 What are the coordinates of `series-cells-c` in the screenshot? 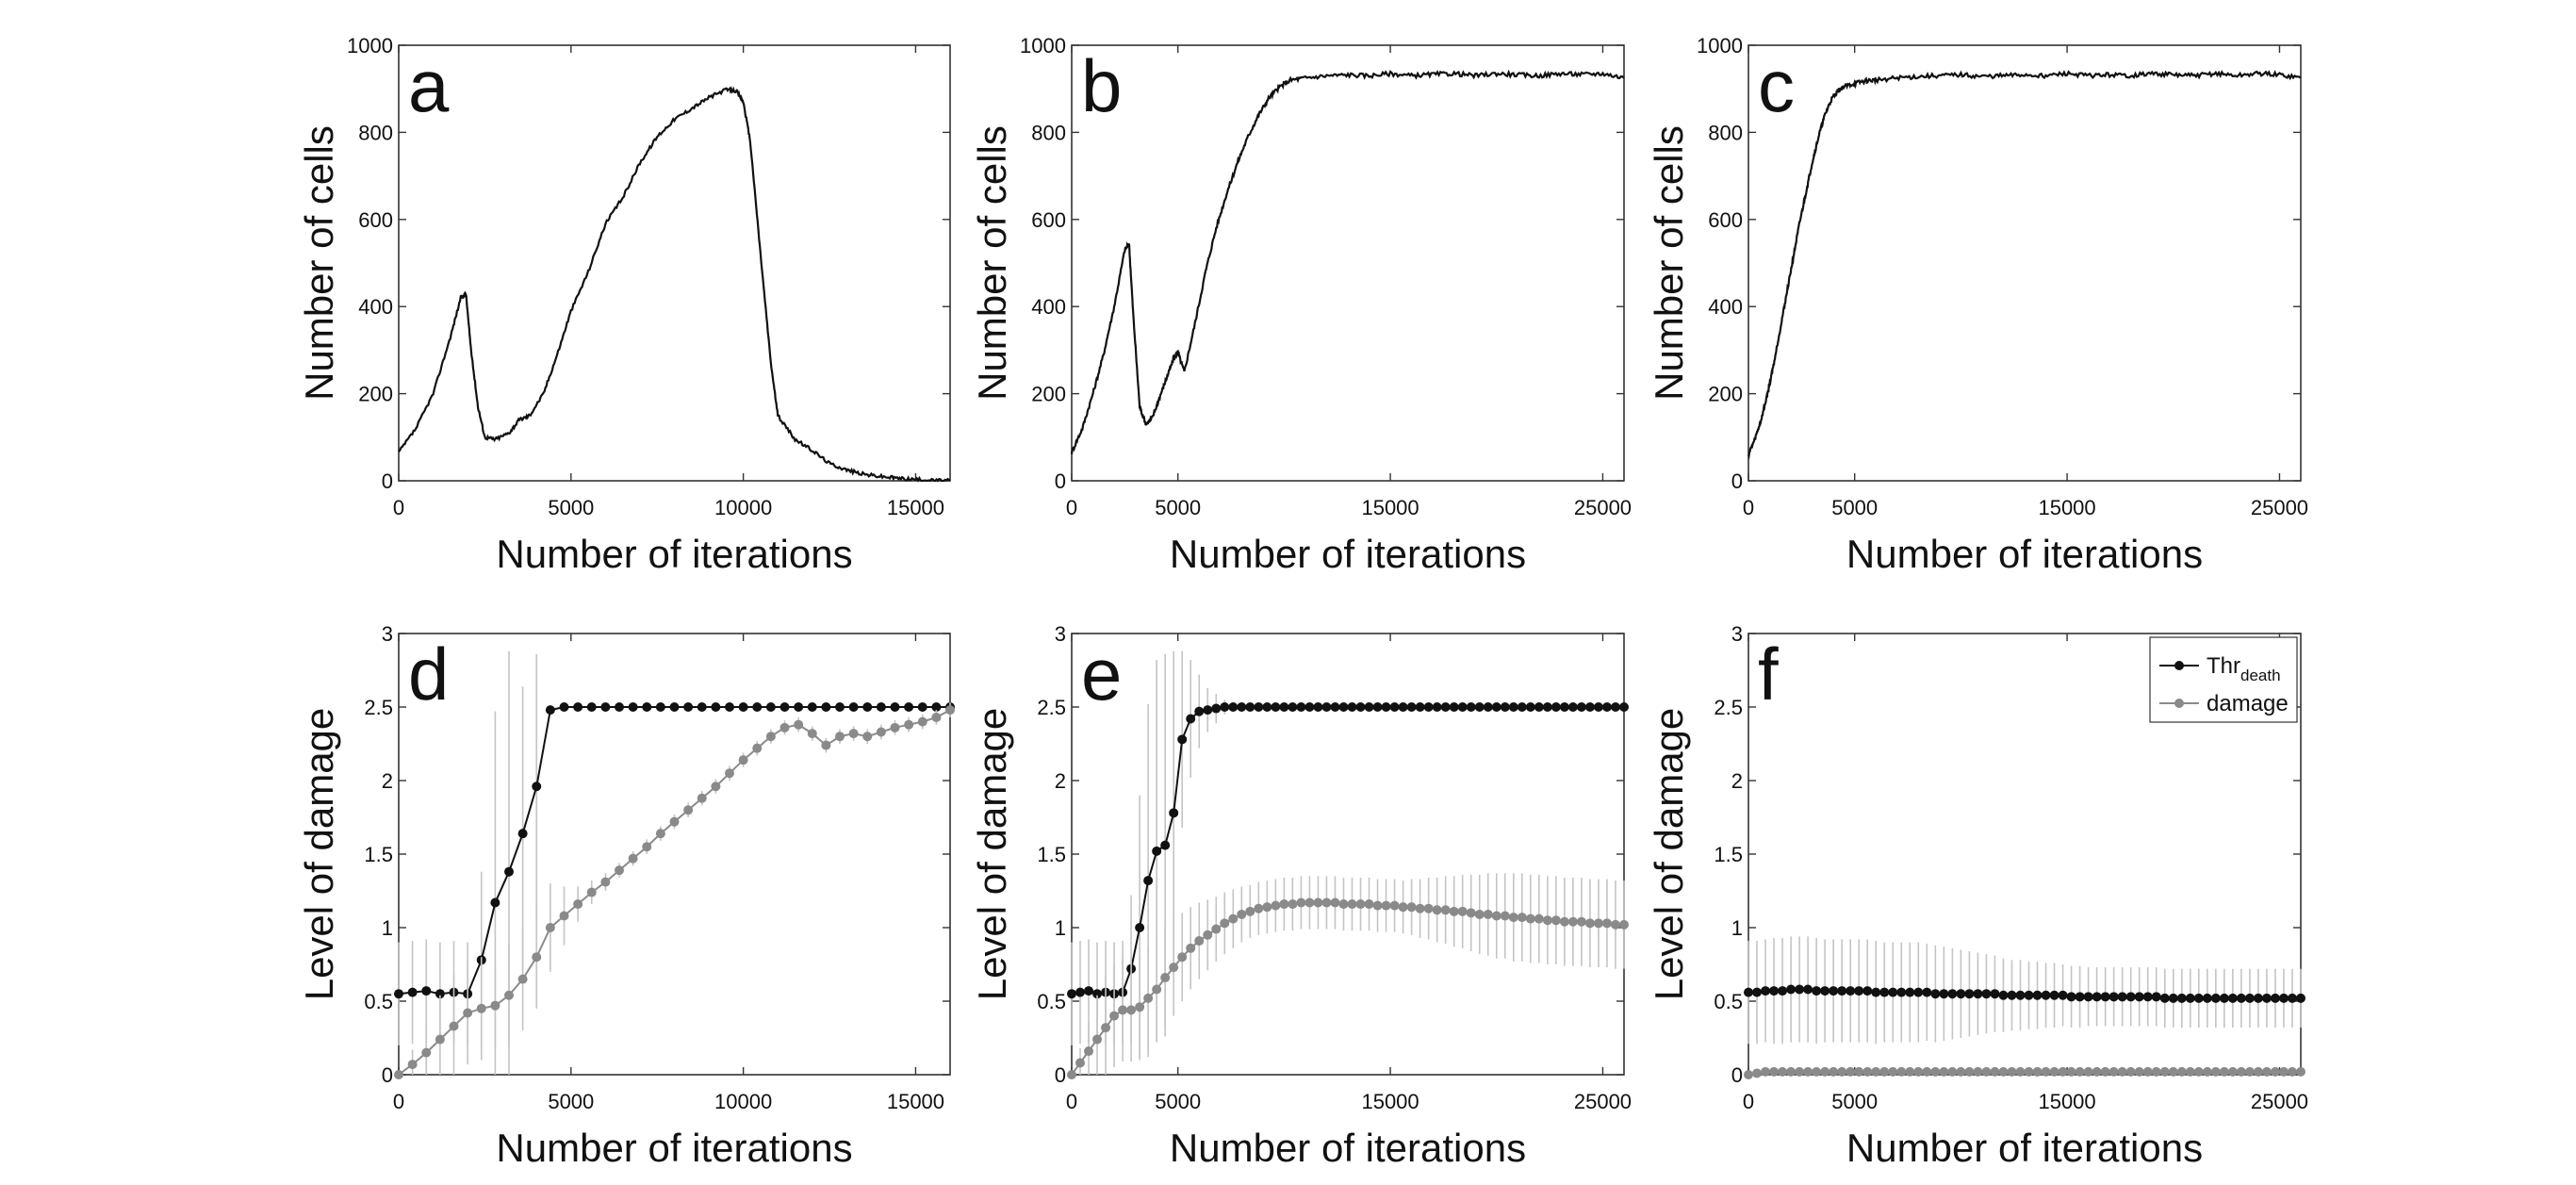 It's located at (2024, 265).